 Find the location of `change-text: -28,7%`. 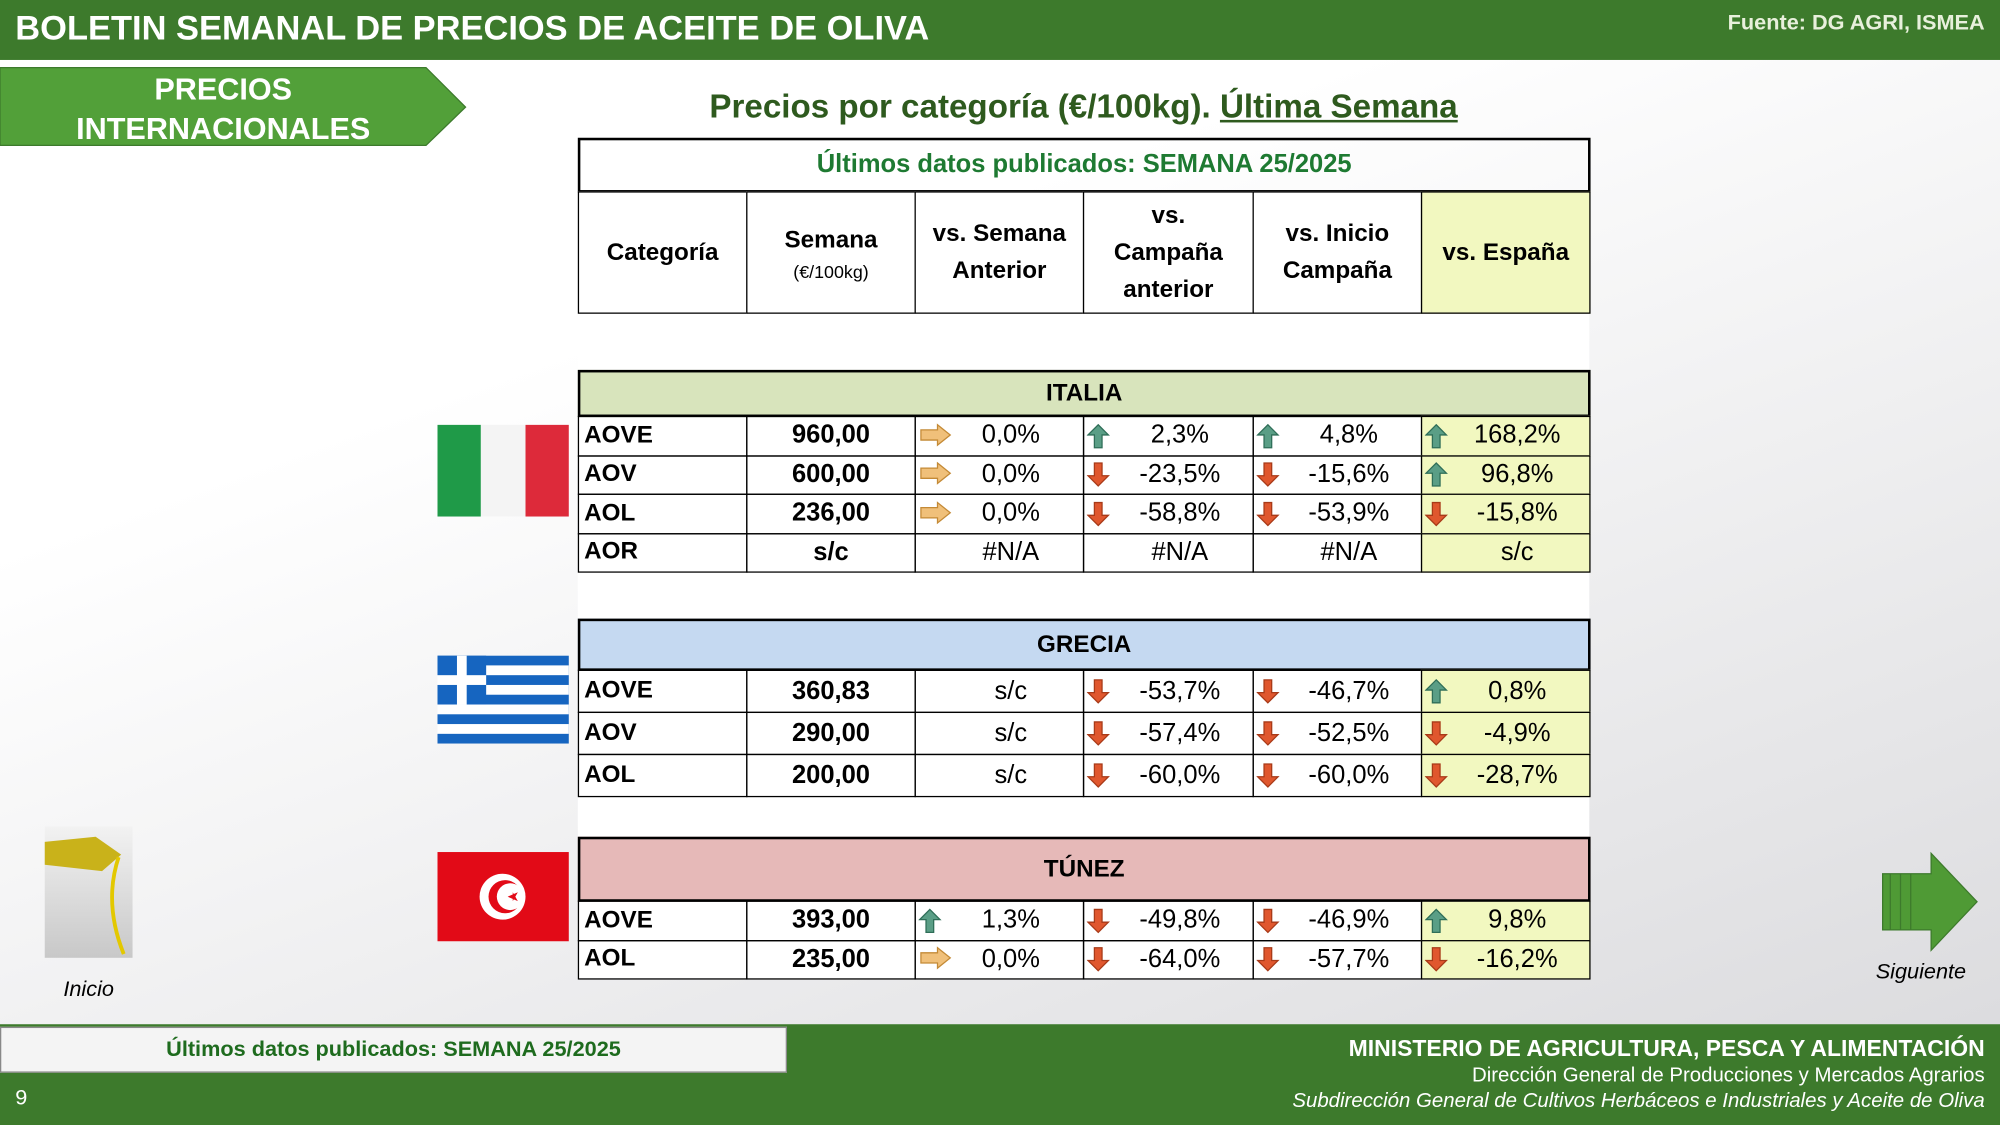

change-text: -28,7% is located at coordinates (1517, 774).